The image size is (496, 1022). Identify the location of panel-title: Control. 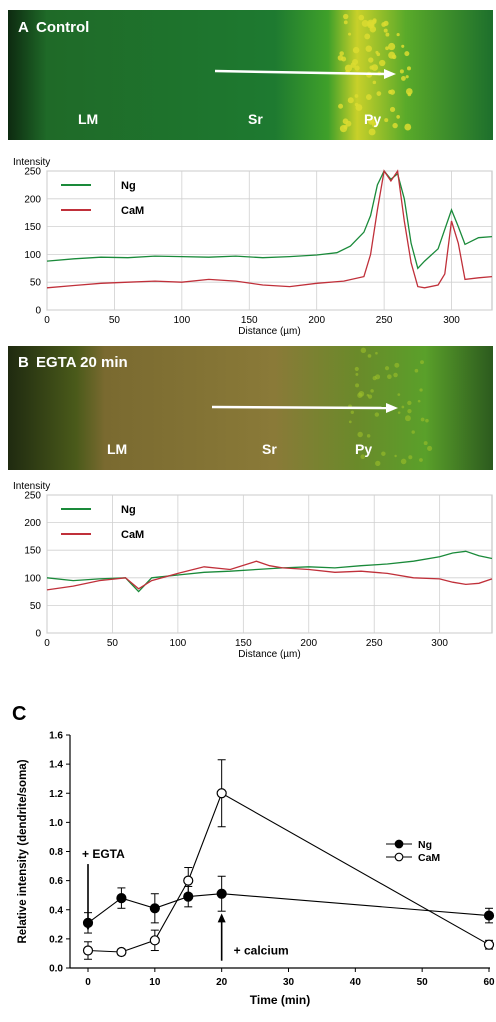
(62, 27).